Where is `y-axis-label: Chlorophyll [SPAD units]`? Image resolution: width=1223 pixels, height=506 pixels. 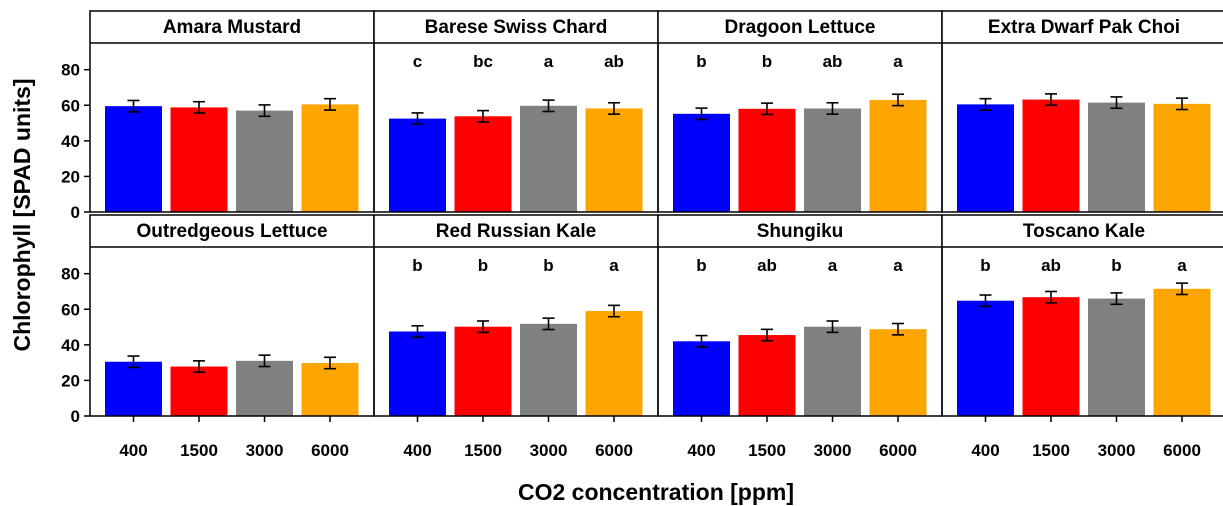 y-axis-label: Chlorophyll [SPAD units] is located at coordinates (22, 214).